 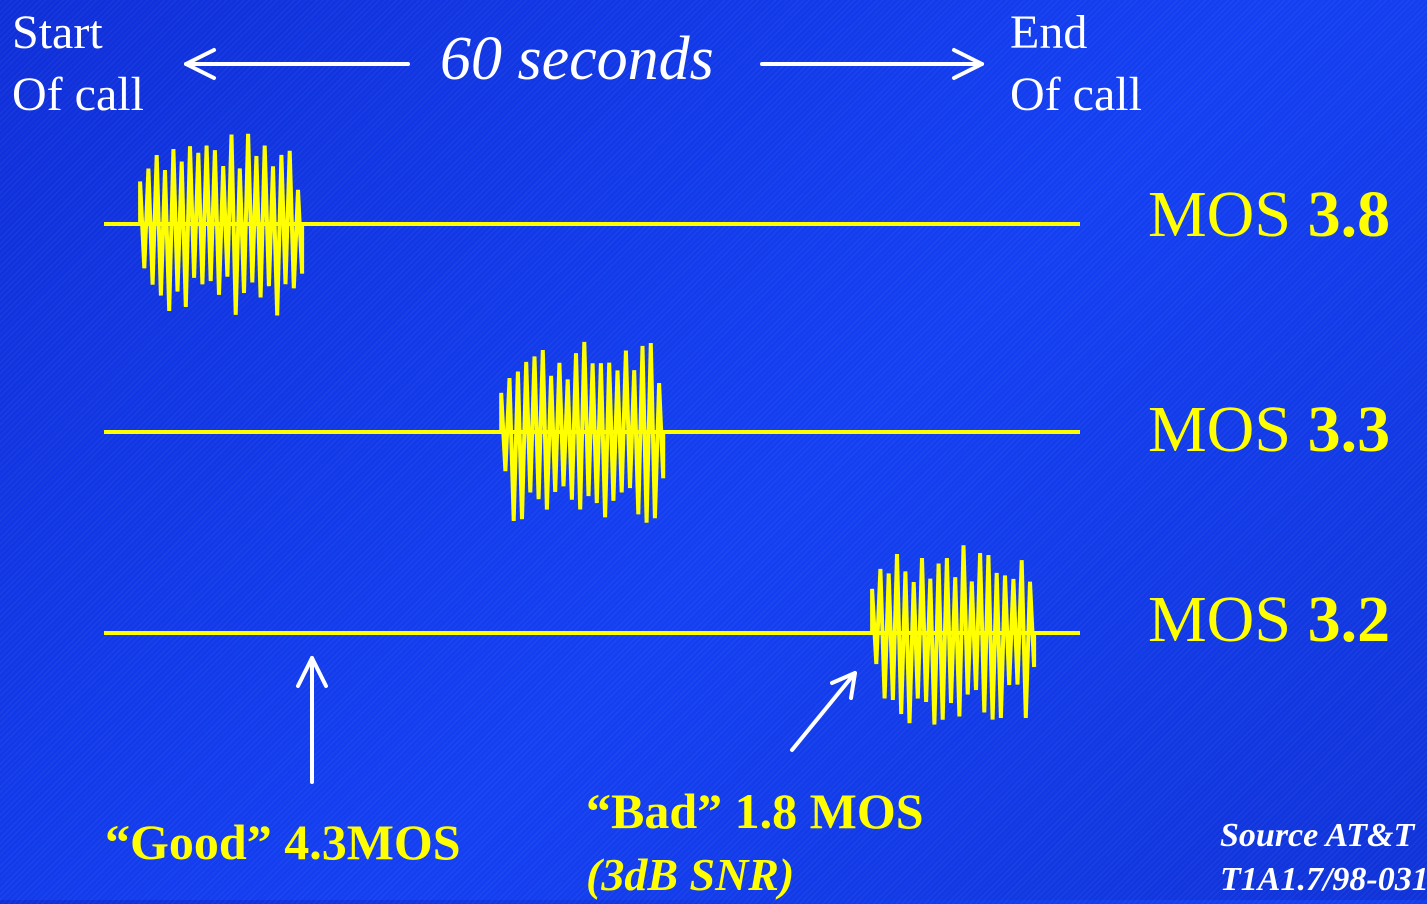 What do you see at coordinates (755, 811) in the screenshot?
I see `bad-quality-label: “Bad” 1.8 MOS` at bounding box center [755, 811].